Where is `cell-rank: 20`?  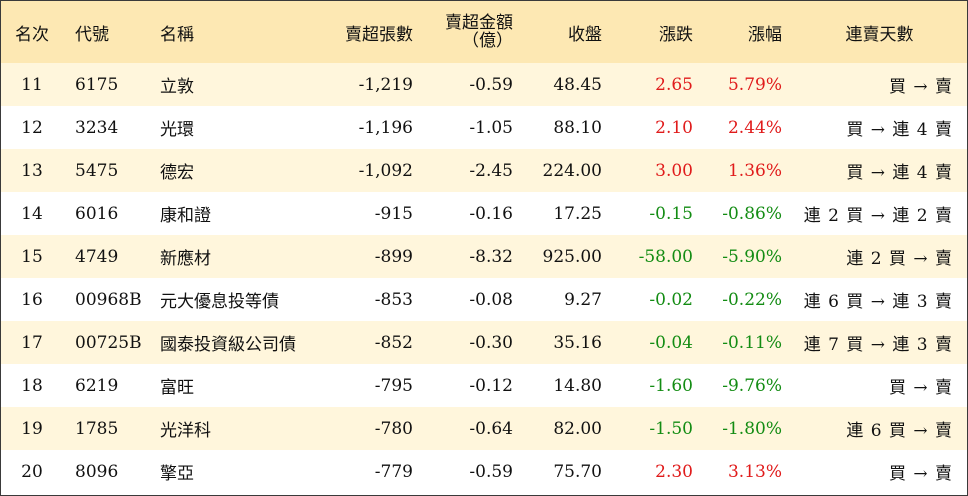
cell-rank: 20 is located at coordinates (32, 471).